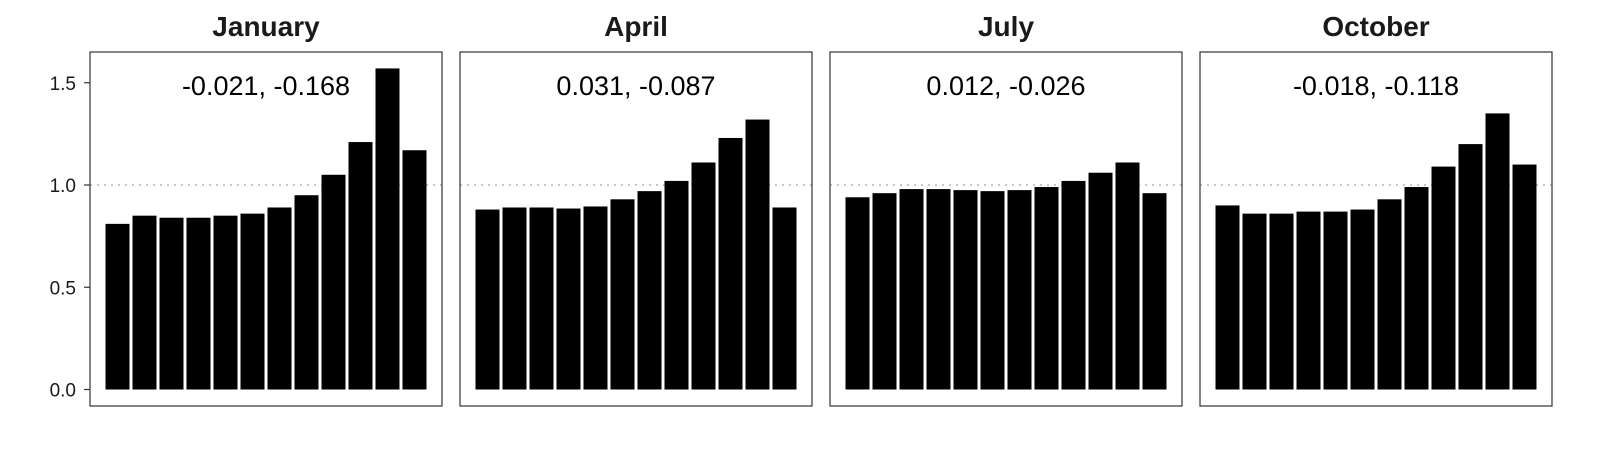 This screenshot has width=1600, height=459. What do you see at coordinates (63, 288) in the screenshot?
I see `y-axis-tick-label: 0.5` at bounding box center [63, 288].